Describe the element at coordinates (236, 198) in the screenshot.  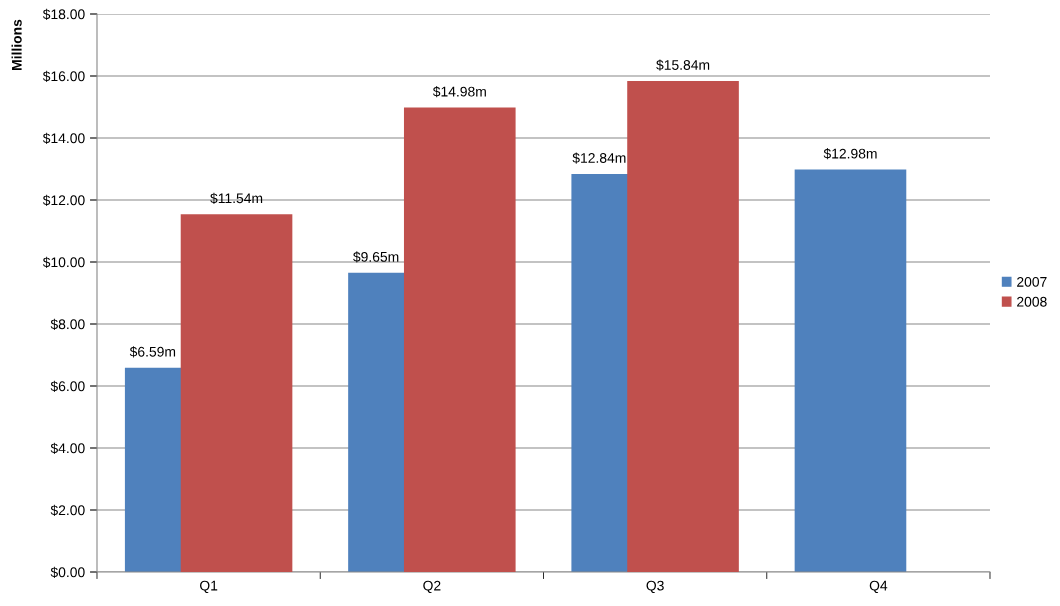
I see `data-label: $11.54m` at that location.